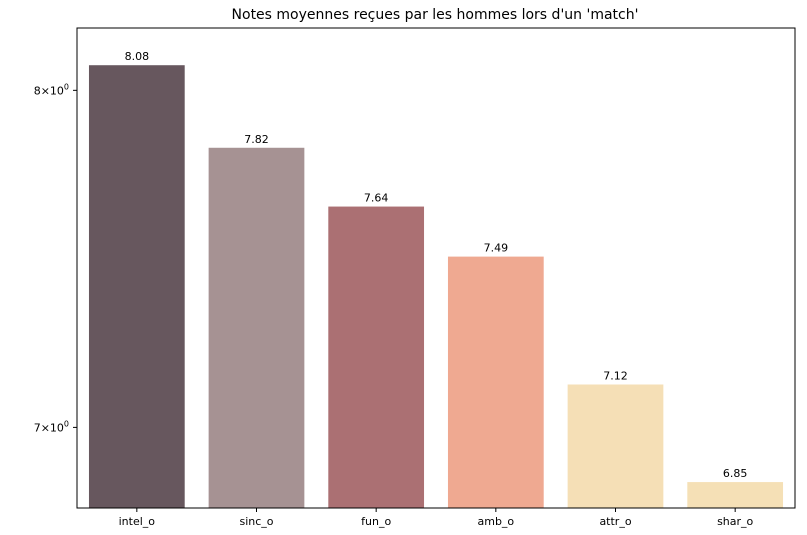 The image size is (807, 535). Describe the element at coordinates (615, 375) in the screenshot. I see `value-label-attr_o: 7.12` at that location.